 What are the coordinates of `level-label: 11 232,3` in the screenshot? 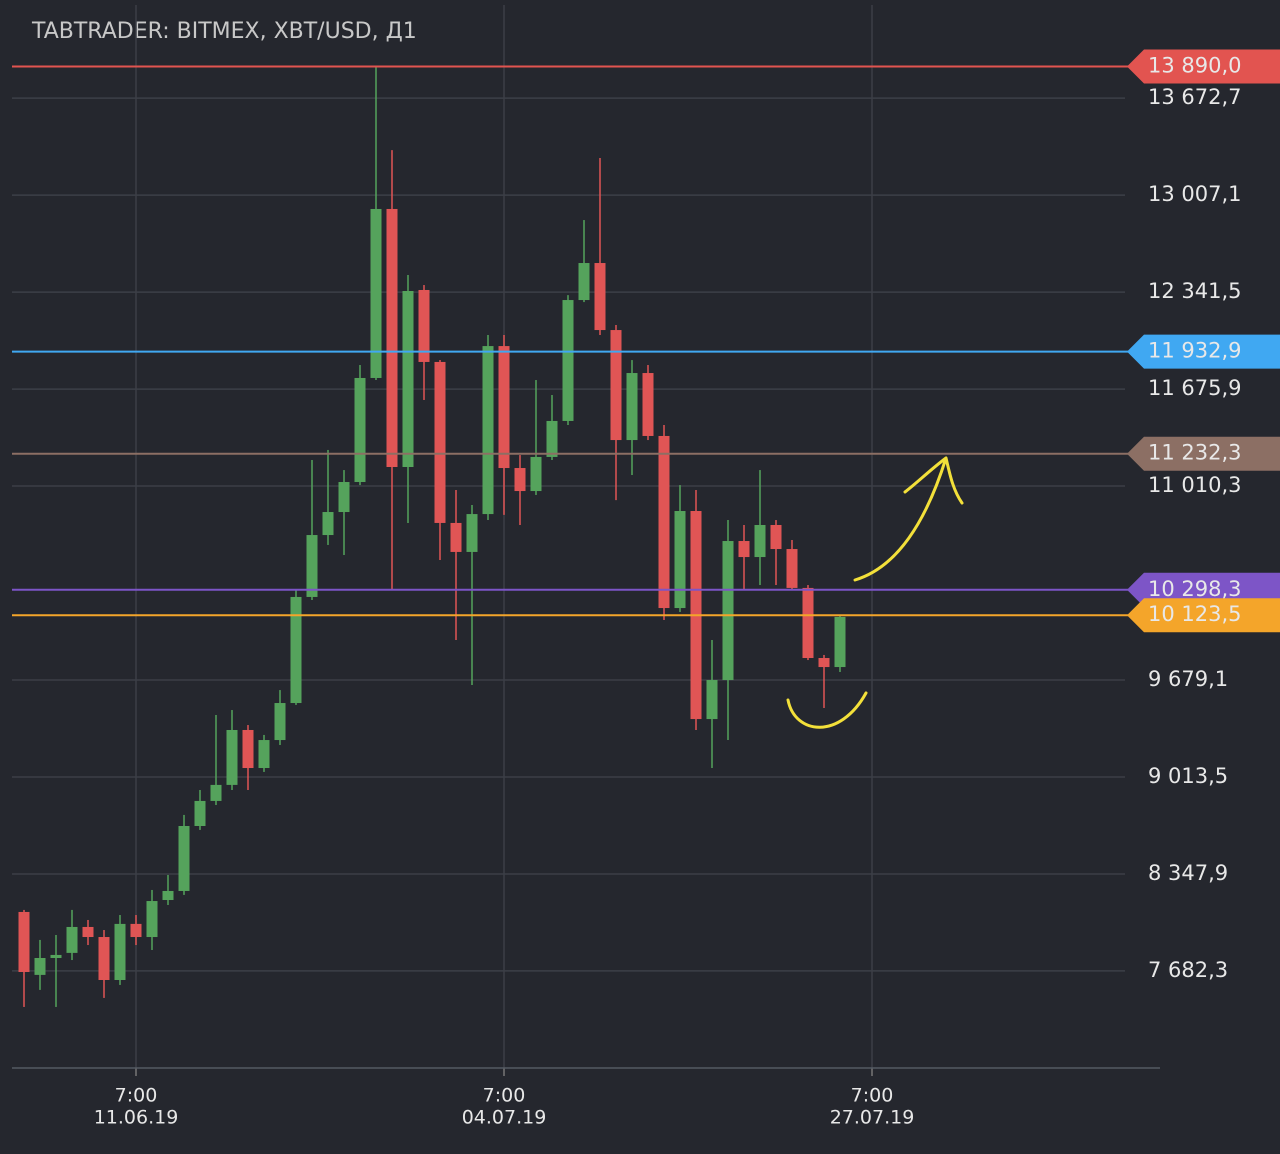 It's located at (1195, 453).